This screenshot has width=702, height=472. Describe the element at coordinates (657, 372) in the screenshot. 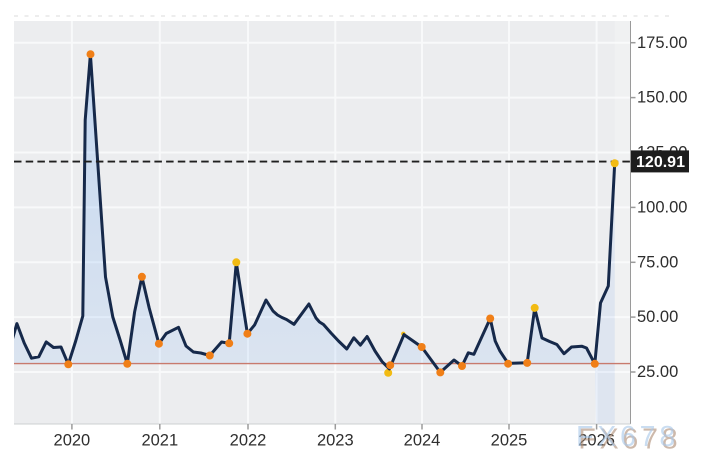

I see `svg-text: 25.00` at that location.